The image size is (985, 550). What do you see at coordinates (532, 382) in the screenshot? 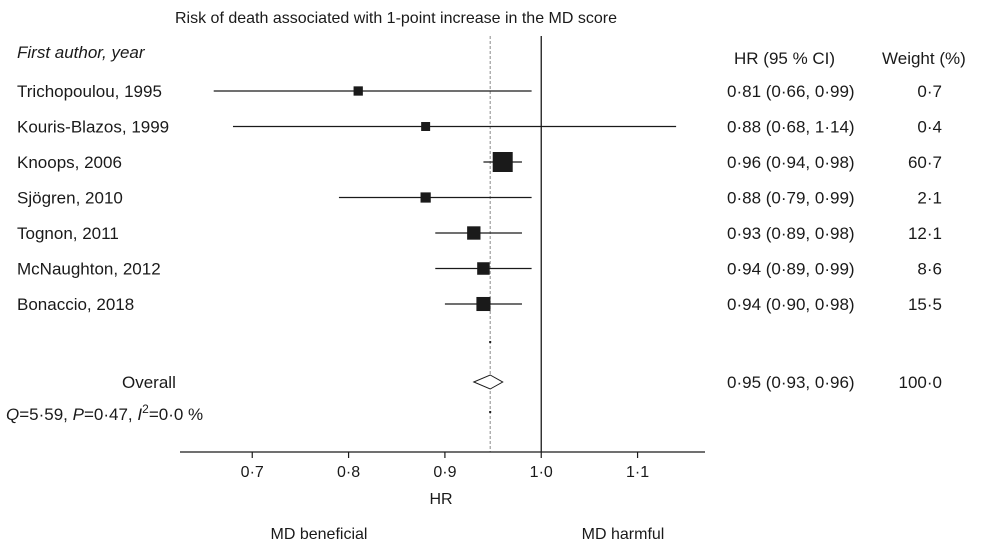
I see `overall-row: Overall 0·95 (0·93, 0·96) 100·0` at bounding box center [532, 382].